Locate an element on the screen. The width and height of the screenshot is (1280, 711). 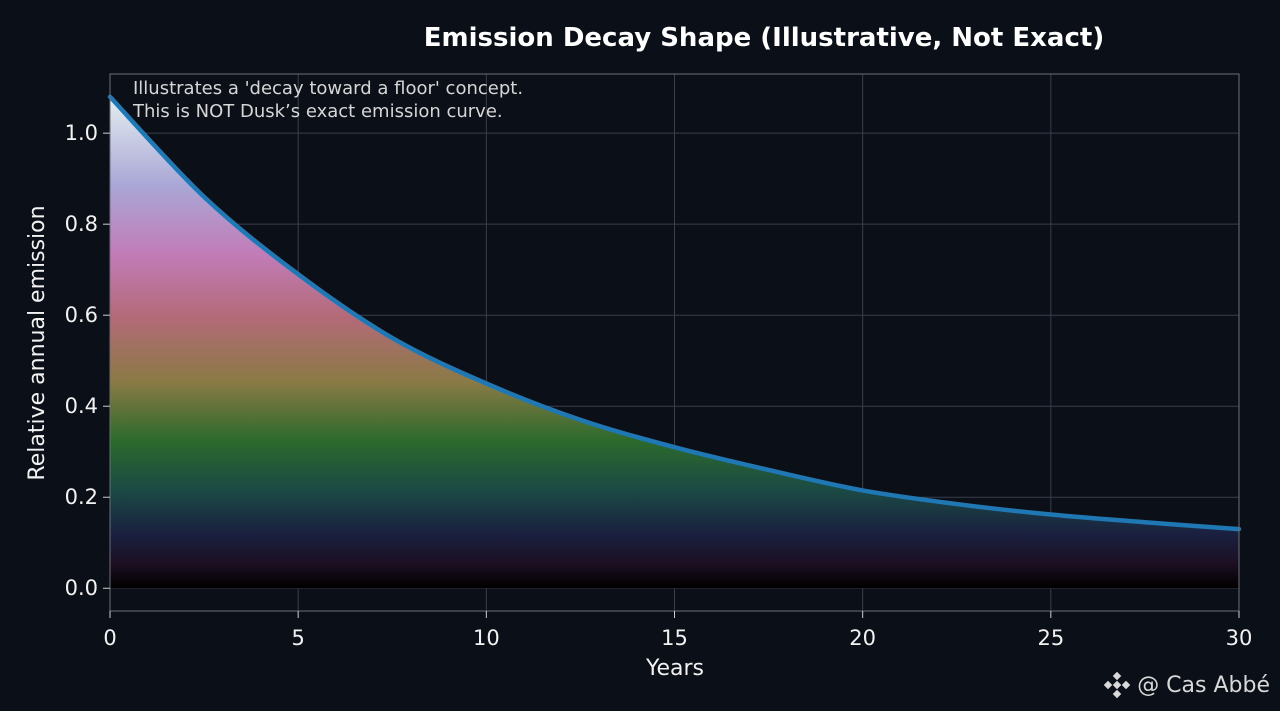
y-tick-label: 0.6 is located at coordinates (81, 315).